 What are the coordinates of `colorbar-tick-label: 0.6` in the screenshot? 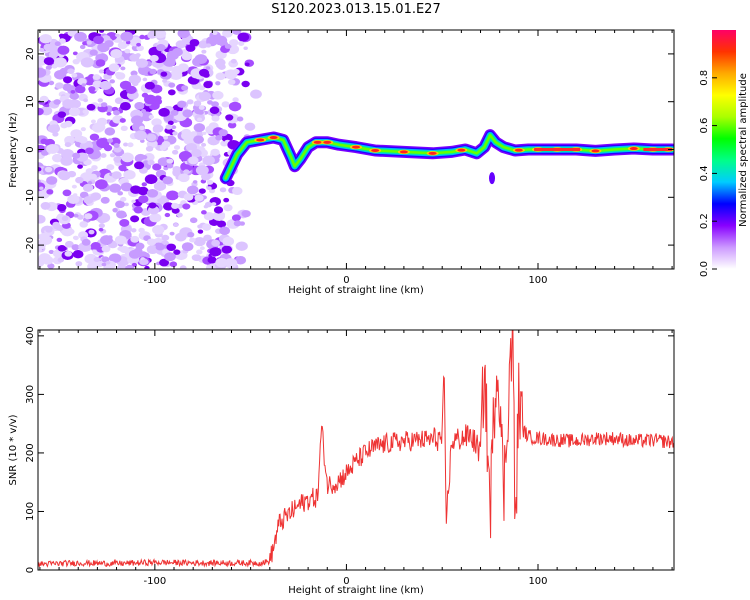 It's located at (704, 126).